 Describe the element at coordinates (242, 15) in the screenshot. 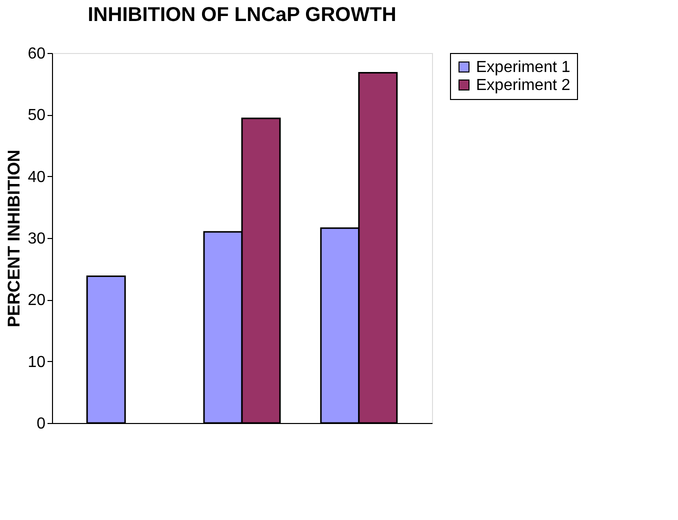

I see `chart-title: INHIBITION OF LNCaP GROWTH` at that location.